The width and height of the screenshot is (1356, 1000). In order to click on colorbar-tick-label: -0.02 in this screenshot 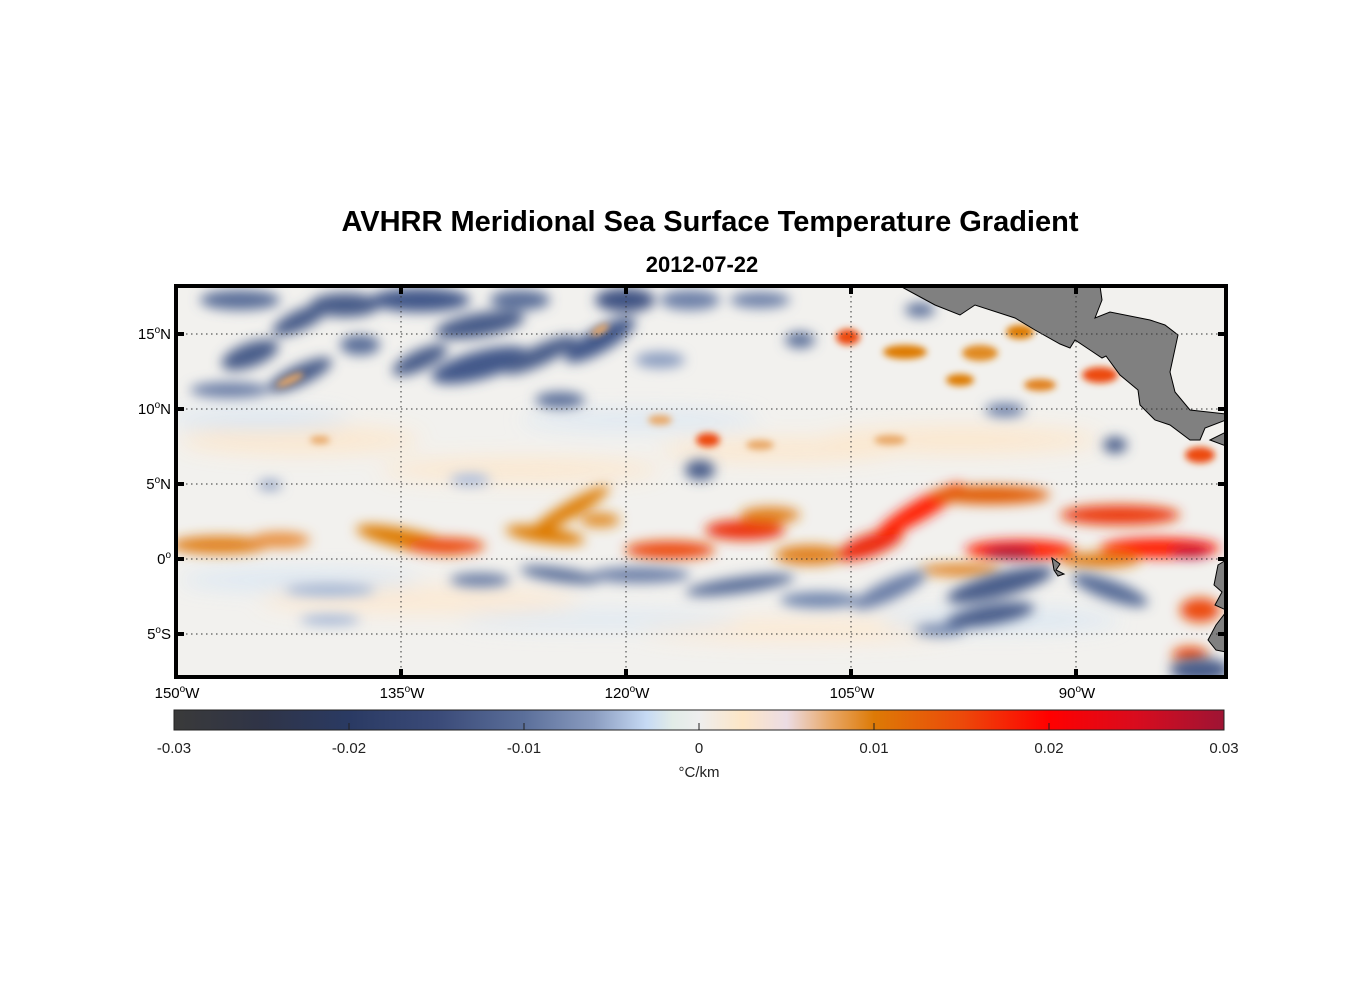, I will do `click(349, 748)`.